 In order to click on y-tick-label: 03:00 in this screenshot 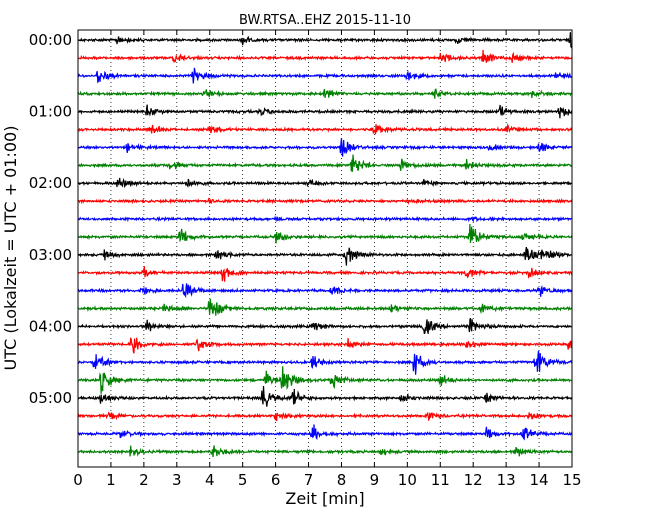, I will do `click(50, 255)`.